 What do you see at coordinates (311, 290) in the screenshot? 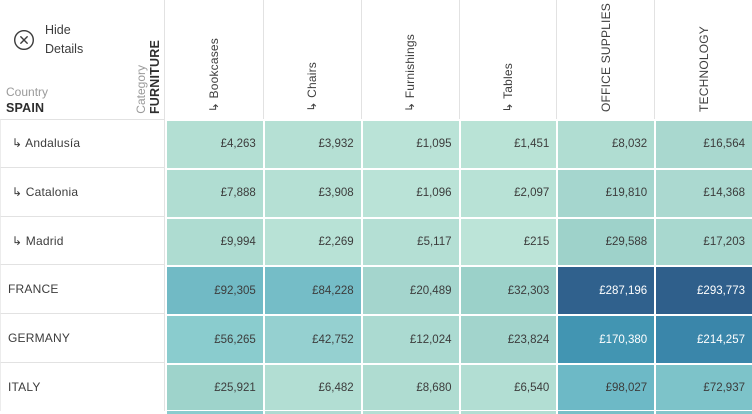
I see `cell-france-chairs: £84,228` at bounding box center [311, 290].